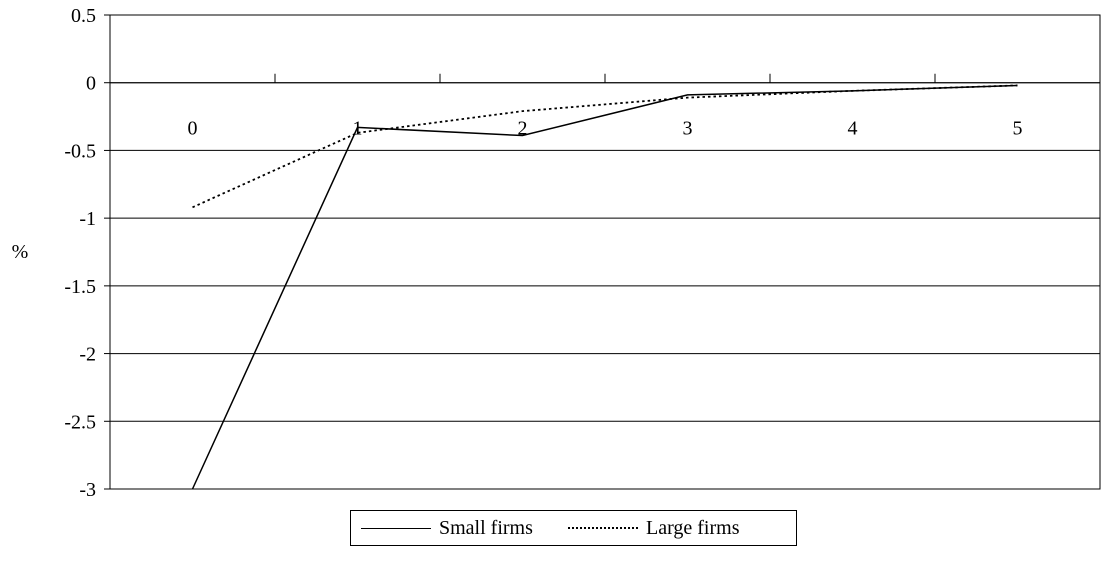 The height and width of the screenshot is (569, 1101). What do you see at coordinates (87, 490) in the screenshot?
I see `y-tick-label: -3` at bounding box center [87, 490].